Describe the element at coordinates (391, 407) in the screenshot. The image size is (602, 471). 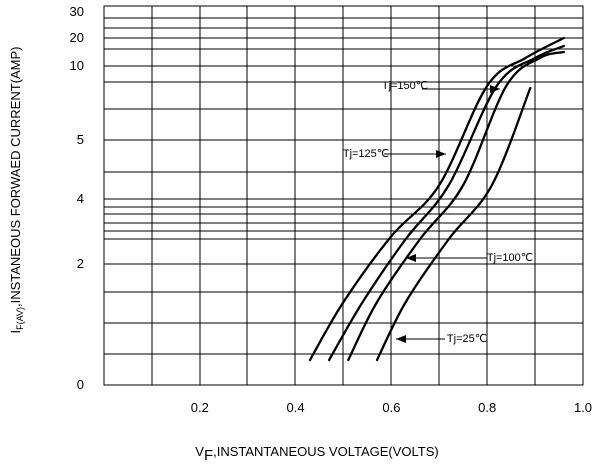
I see `x-tick-label: 0.6` at that location.